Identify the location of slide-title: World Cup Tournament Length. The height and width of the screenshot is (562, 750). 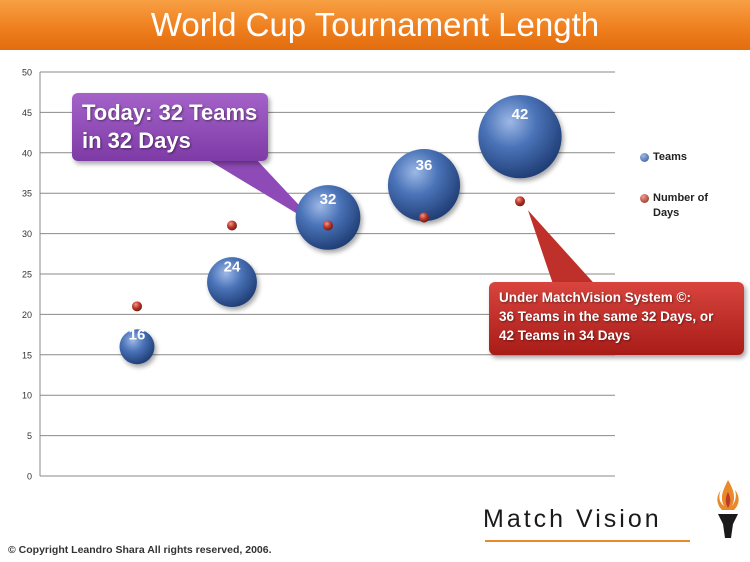
(375, 25).